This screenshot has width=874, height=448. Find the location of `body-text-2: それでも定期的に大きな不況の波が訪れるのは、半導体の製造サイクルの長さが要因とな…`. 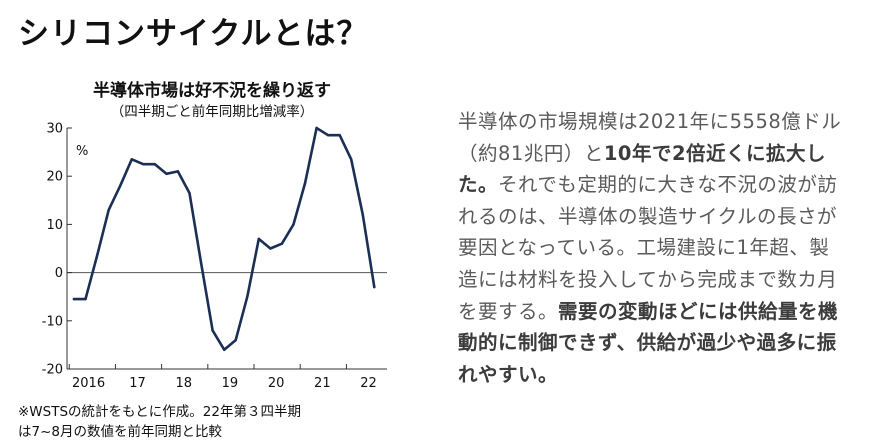

body-text-2: それでも定期的に大きな不況の波が訪れるのは、半導体の製造サイクルの長さが要因とな… is located at coordinates (648, 248).